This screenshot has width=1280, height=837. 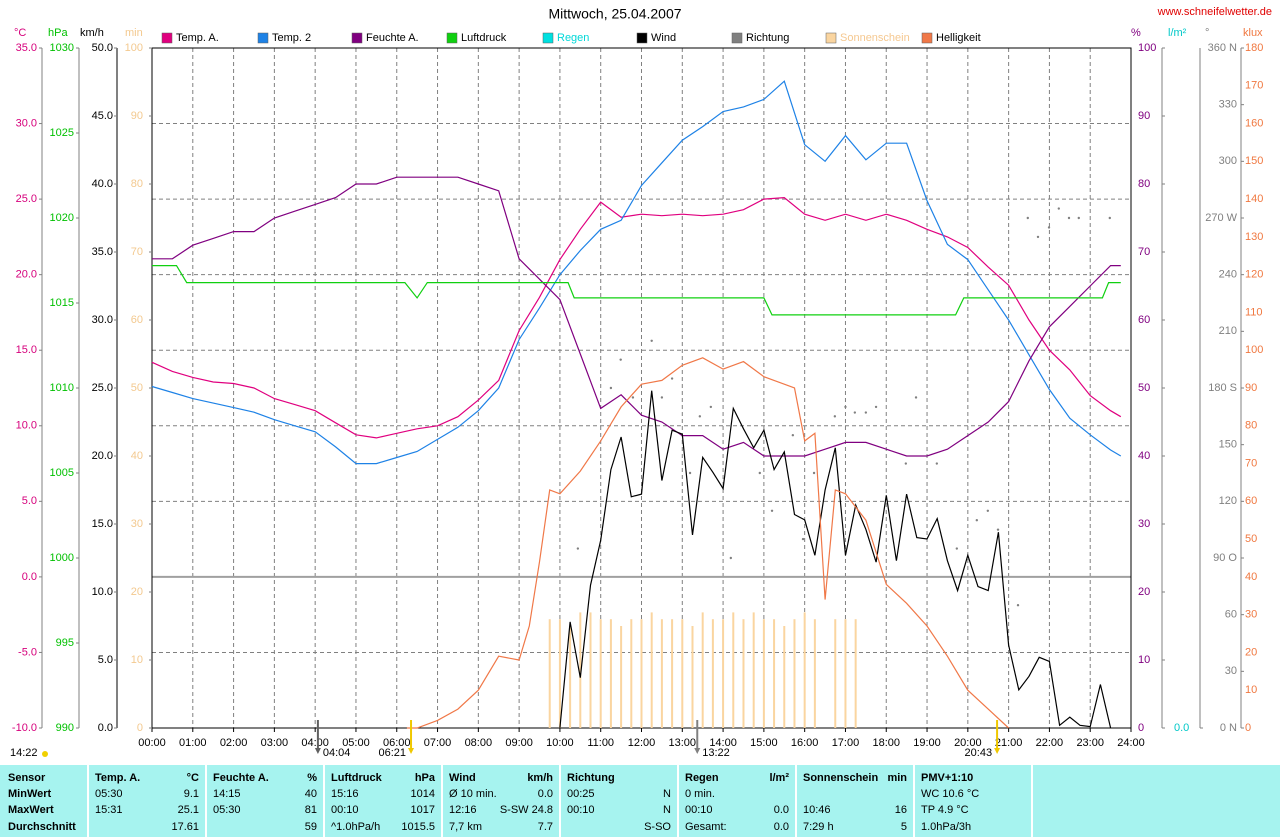 What do you see at coordinates (26, 123) in the screenshot?
I see `y-tick-label: 30.0` at bounding box center [26, 123].